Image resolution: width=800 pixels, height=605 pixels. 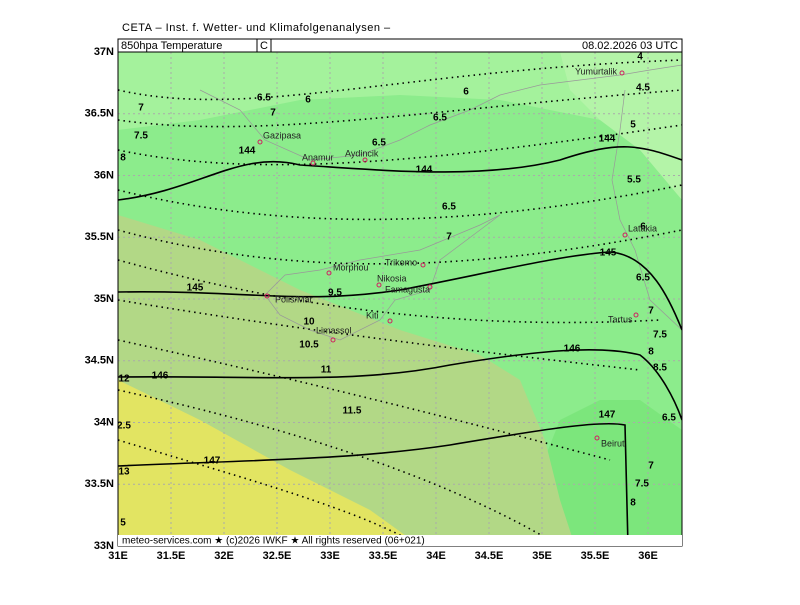 What do you see at coordinates (351, 267) in the screenshot?
I see `city-label: Morphou` at bounding box center [351, 267].